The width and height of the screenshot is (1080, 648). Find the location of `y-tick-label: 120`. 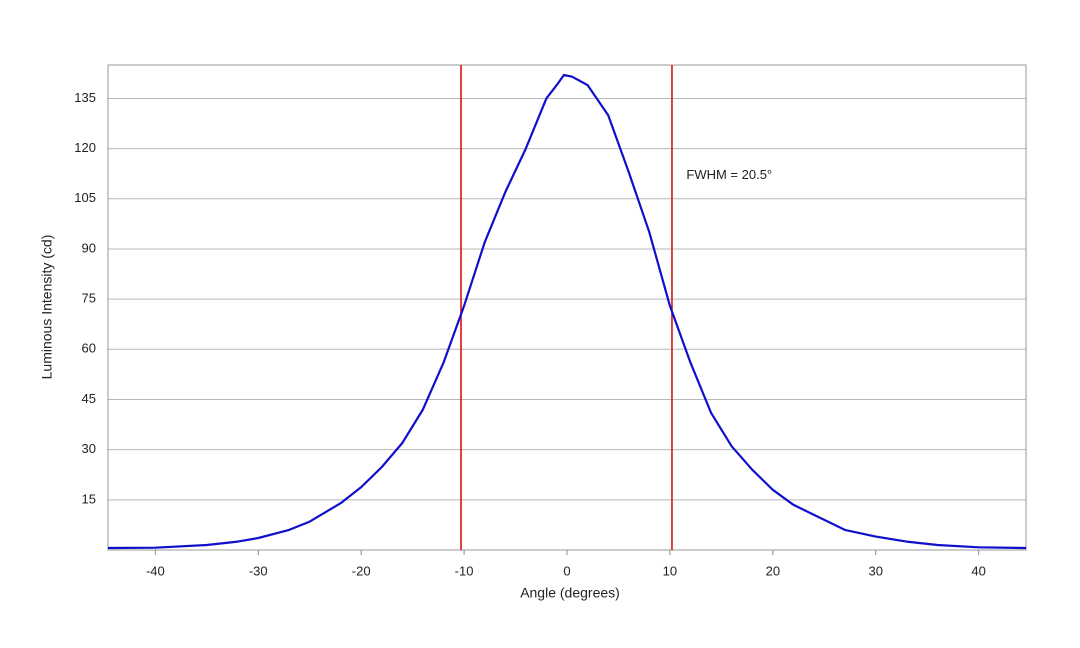

y-tick-label: 120 is located at coordinates (85, 147).